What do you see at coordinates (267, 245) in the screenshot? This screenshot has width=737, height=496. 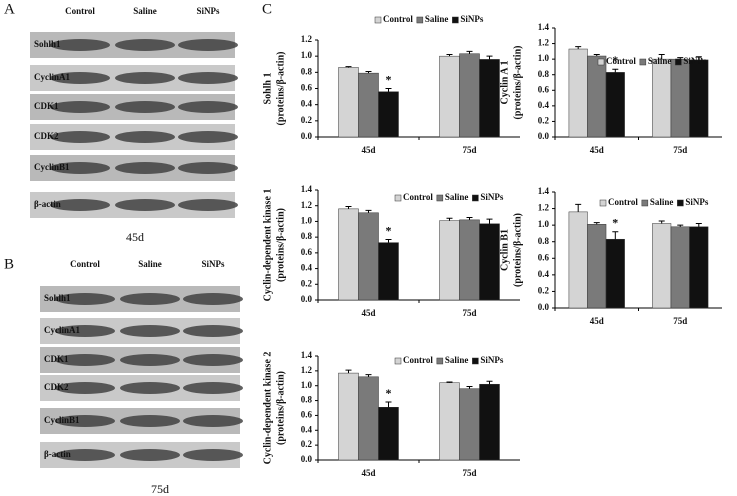 I see `y-axis-label: Cyclin-dependent kinase 1` at bounding box center [267, 245].